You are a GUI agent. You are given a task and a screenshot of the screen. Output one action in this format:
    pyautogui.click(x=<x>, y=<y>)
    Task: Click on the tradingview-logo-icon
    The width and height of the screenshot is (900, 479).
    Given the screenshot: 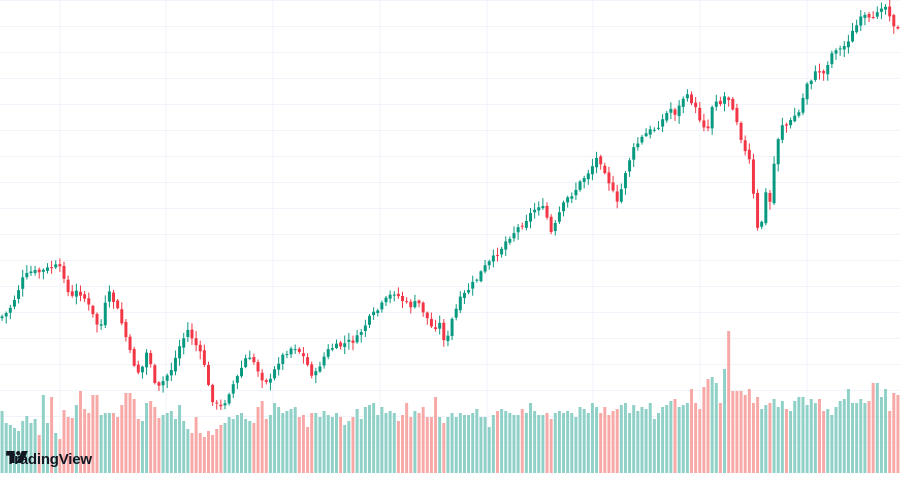 What is the action you would take?
    pyautogui.click(x=17, y=457)
    